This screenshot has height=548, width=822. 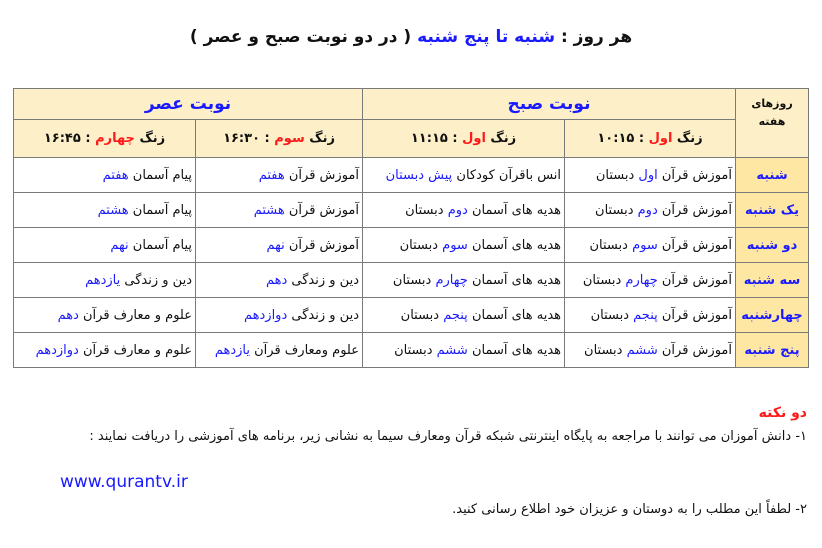 I want to click on title-prefix: هر روز :, so click(x=594, y=37).